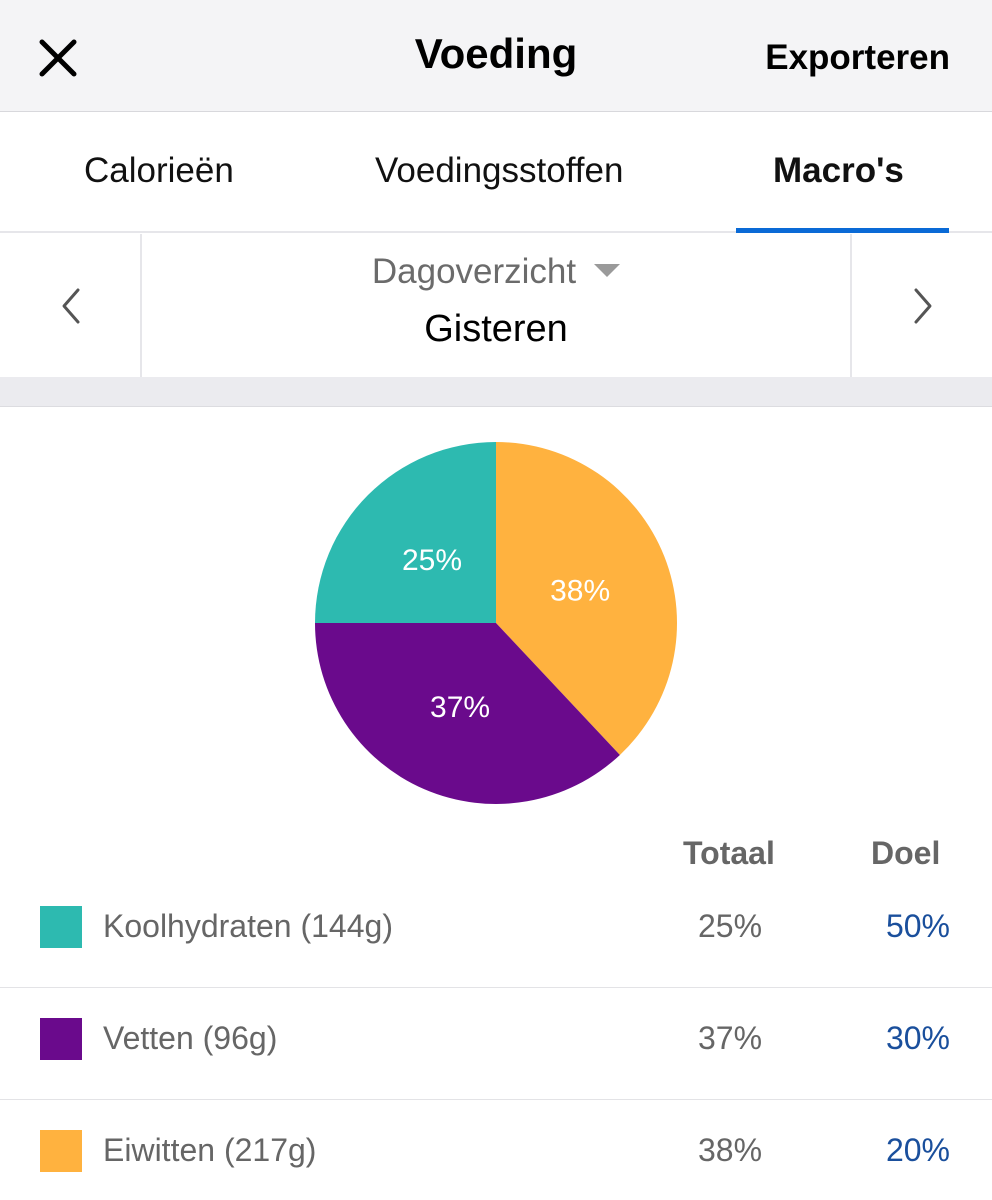  Describe the element at coordinates (917, 1038) in the screenshot. I see `macro-goal: 30%` at that location.